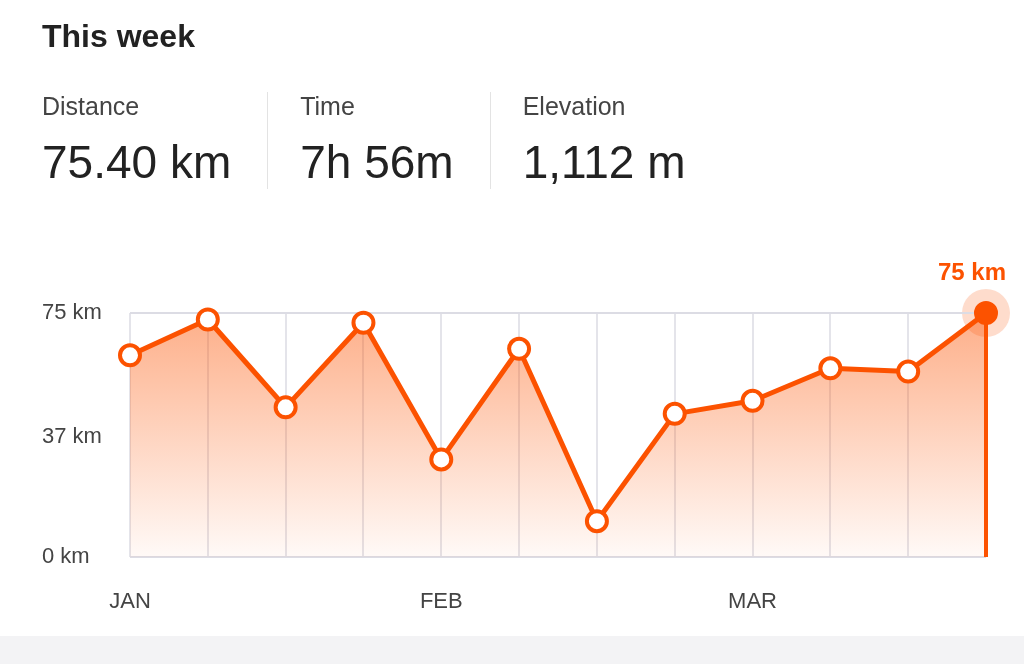 The width and height of the screenshot is (1024, 664). Describe the element at coordinates (137, 162) in the screenshot. I see `text: 75.40 km` at that location.